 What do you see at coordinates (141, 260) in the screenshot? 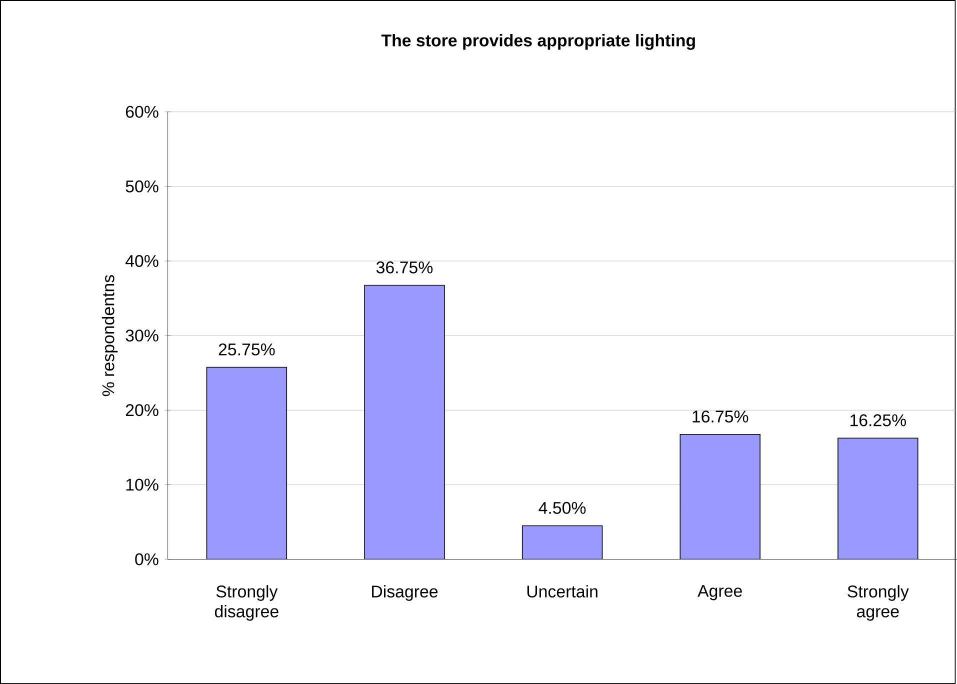
I see `y-tick-label: 40%` at bounding box center [141, 260].